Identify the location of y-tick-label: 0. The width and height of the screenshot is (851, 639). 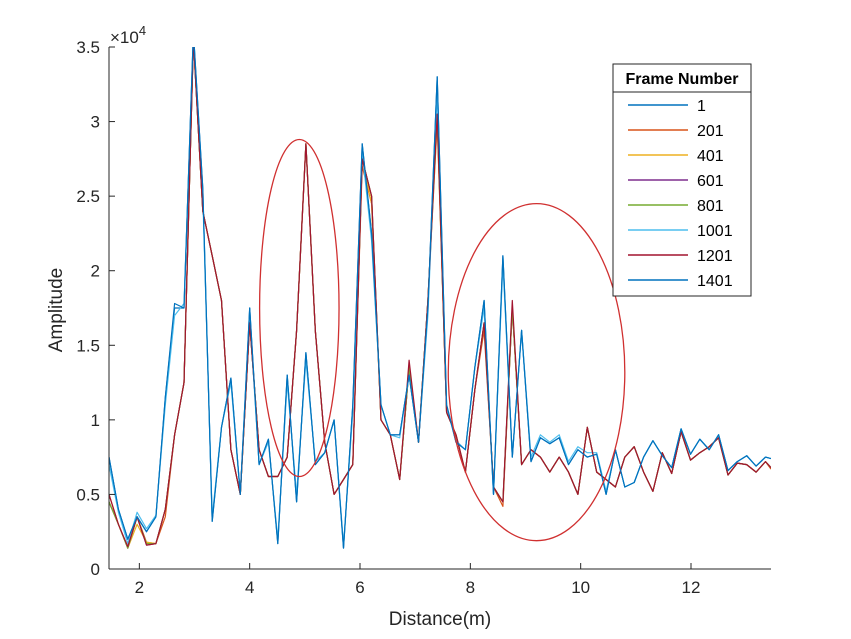
(95, 569).